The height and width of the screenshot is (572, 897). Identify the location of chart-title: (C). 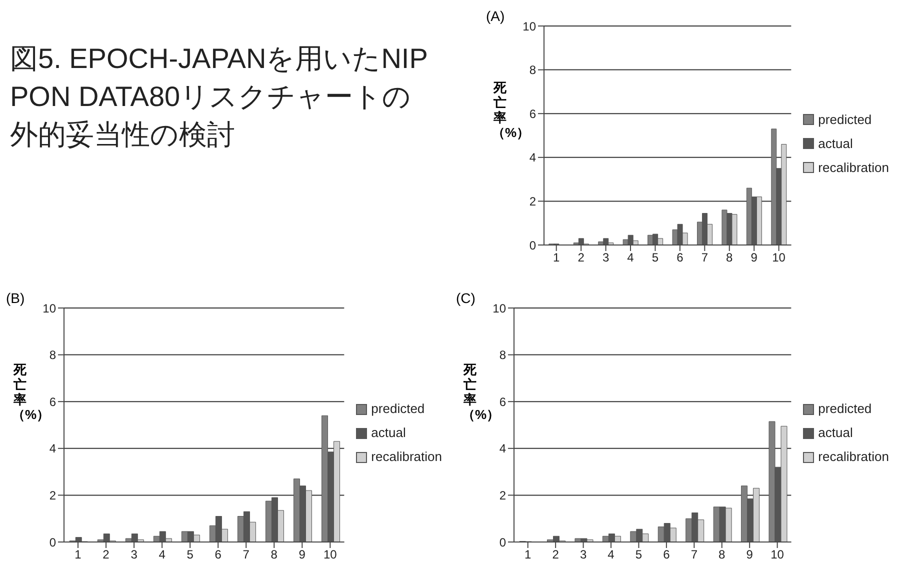
(466, 298).